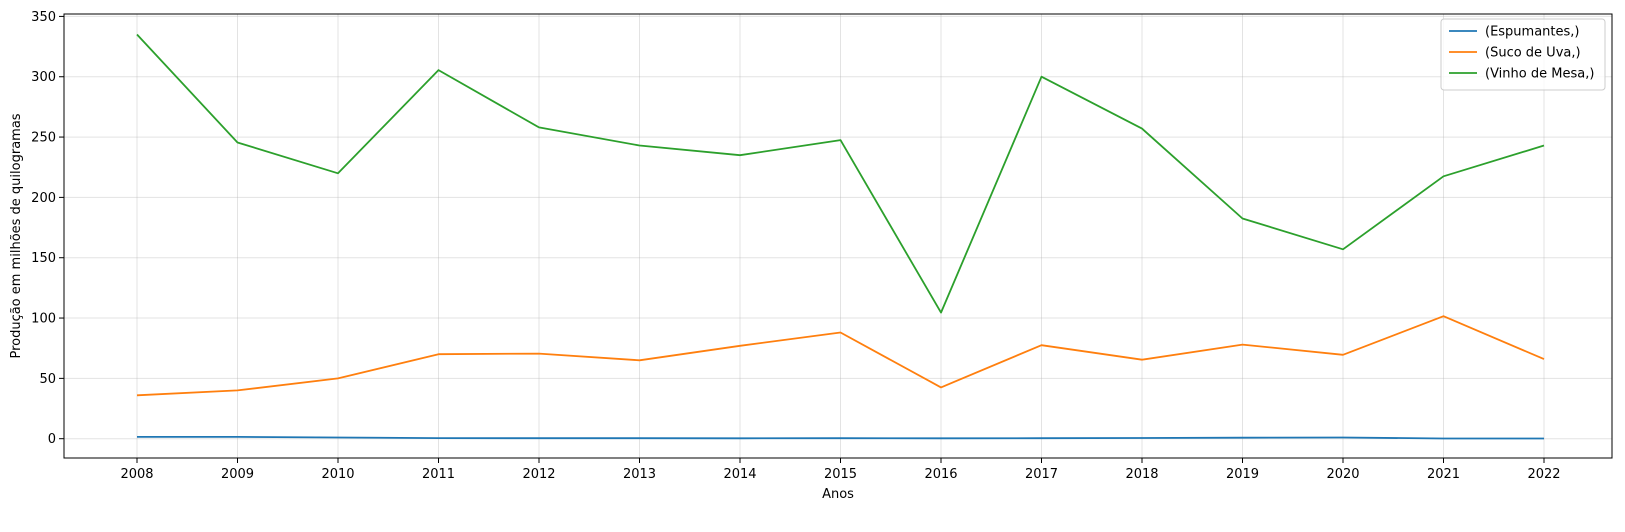  Describe the element at coordinates (1539, 74) in the screenshot. I see `legend-label: (Vinho de Mesa,)` at that location.